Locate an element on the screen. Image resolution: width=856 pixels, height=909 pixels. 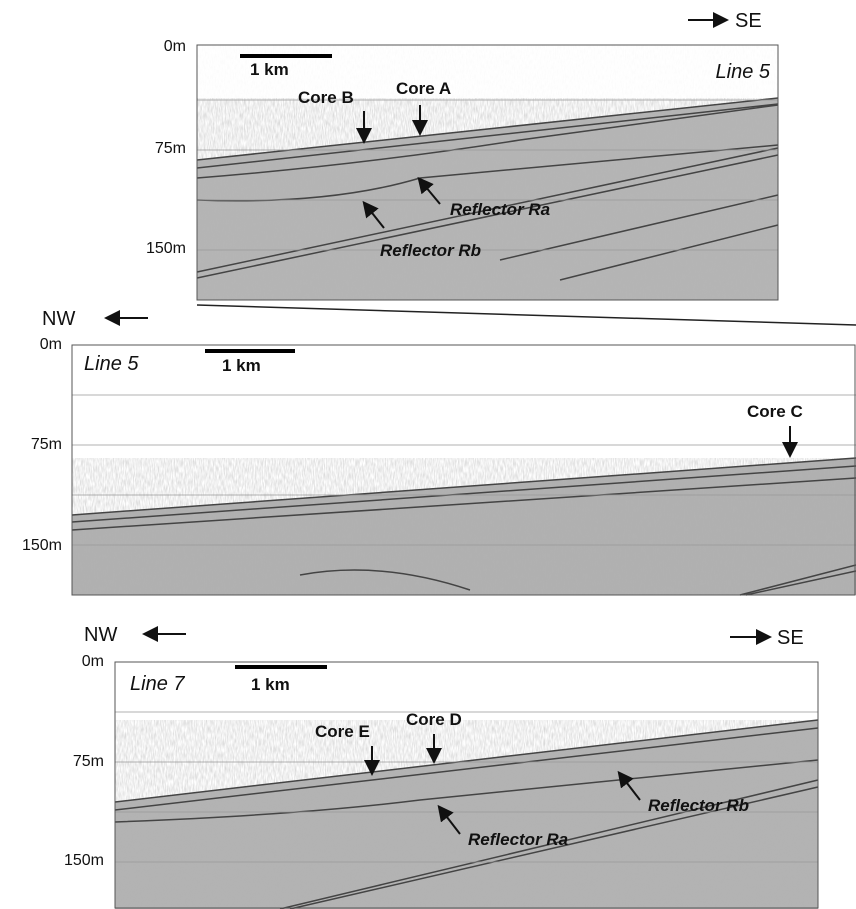
line-label: Line 7 is located at coordinates (157, 684).